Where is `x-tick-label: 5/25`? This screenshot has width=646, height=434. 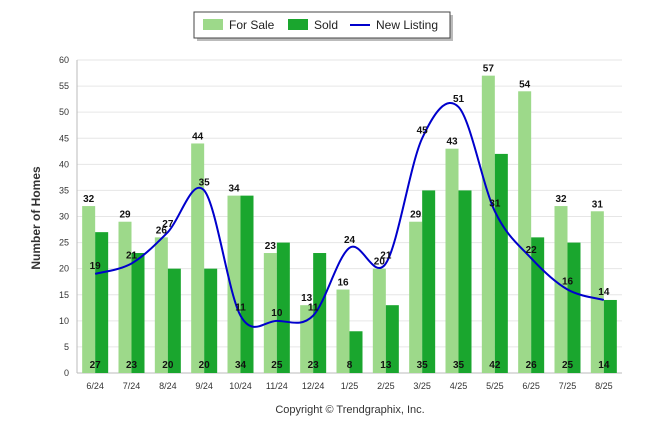
x-tick-label: 5/25 is located at coordinates (495, 386).